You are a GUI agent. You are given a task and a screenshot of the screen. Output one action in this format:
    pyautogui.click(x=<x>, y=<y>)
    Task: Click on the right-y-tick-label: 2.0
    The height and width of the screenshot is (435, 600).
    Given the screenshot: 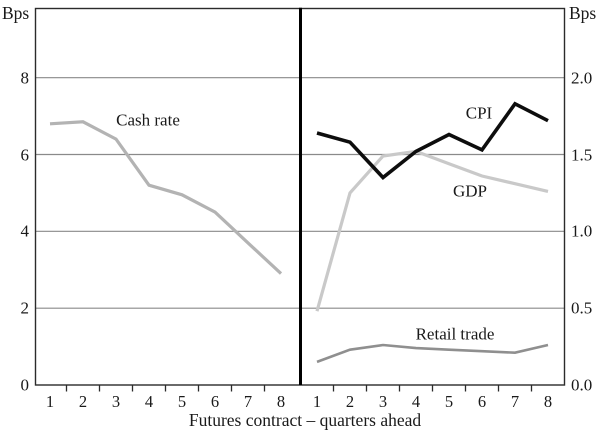 What is the action you would take?
    pyautogui.click(x=582, y=78)
    